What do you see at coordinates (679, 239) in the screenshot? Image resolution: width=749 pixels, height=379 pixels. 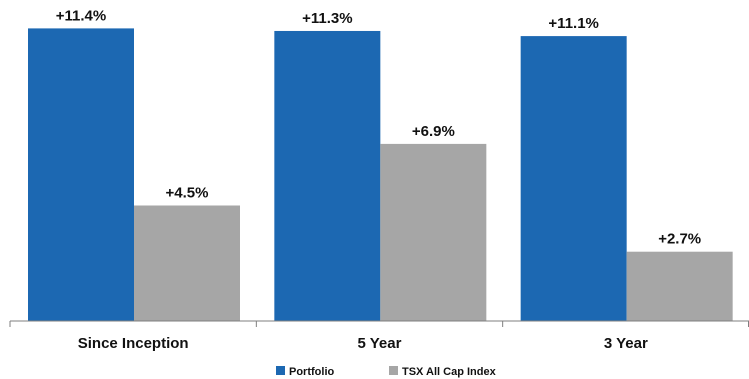 I see `data-label: +2.7%` at bounding box center [679, 239].